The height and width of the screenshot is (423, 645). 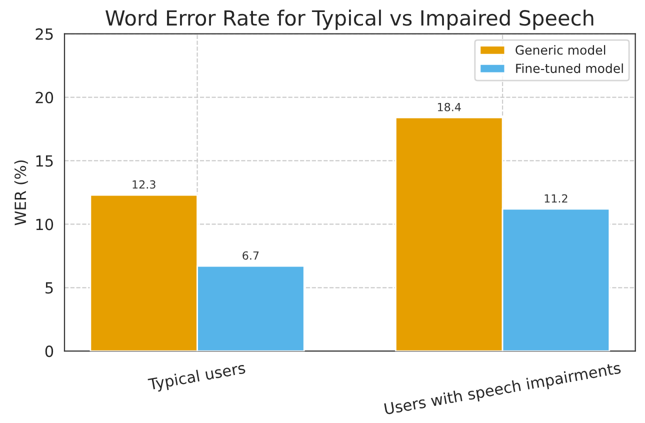 What do you see at coordinates (556, 198) in the screenshot?
I see `data-label: 11.2` at bounding box center [556, 198].